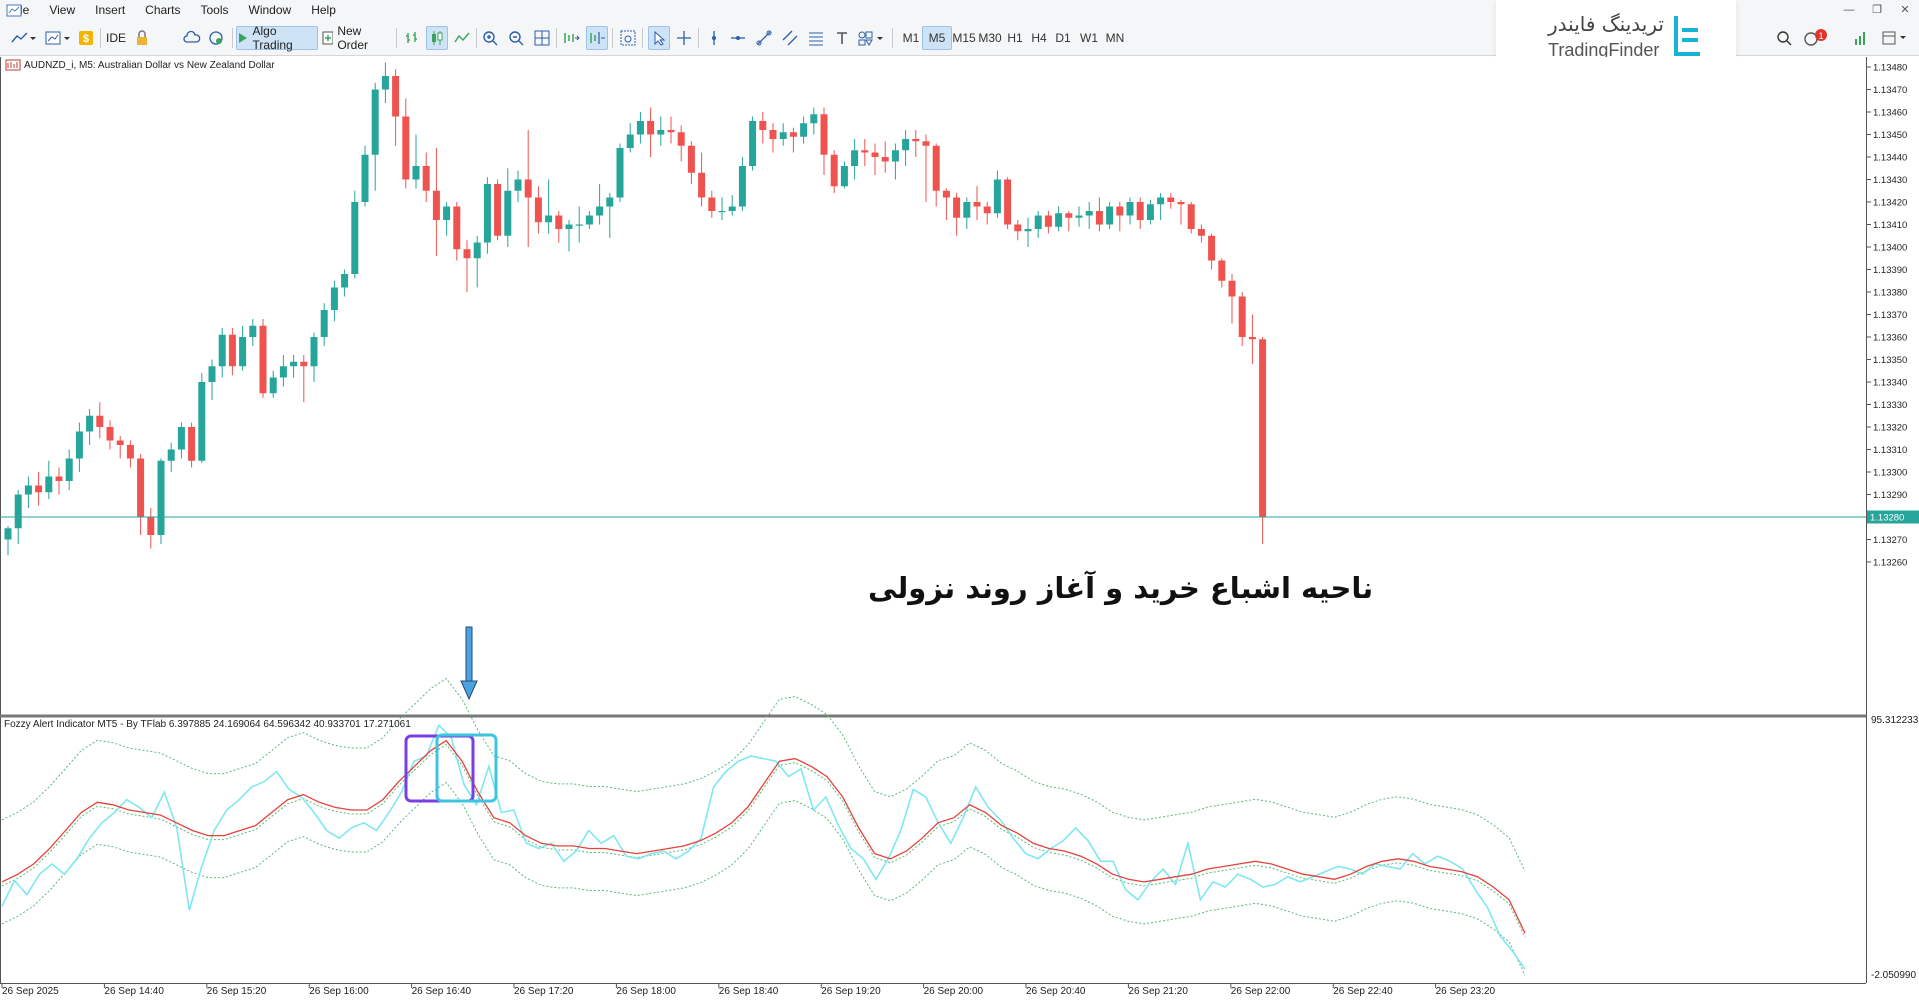 Image resolution: width=1919 pixels, height=1001 pixels. I want to click on ide-button: IDE, so click(115, 38).